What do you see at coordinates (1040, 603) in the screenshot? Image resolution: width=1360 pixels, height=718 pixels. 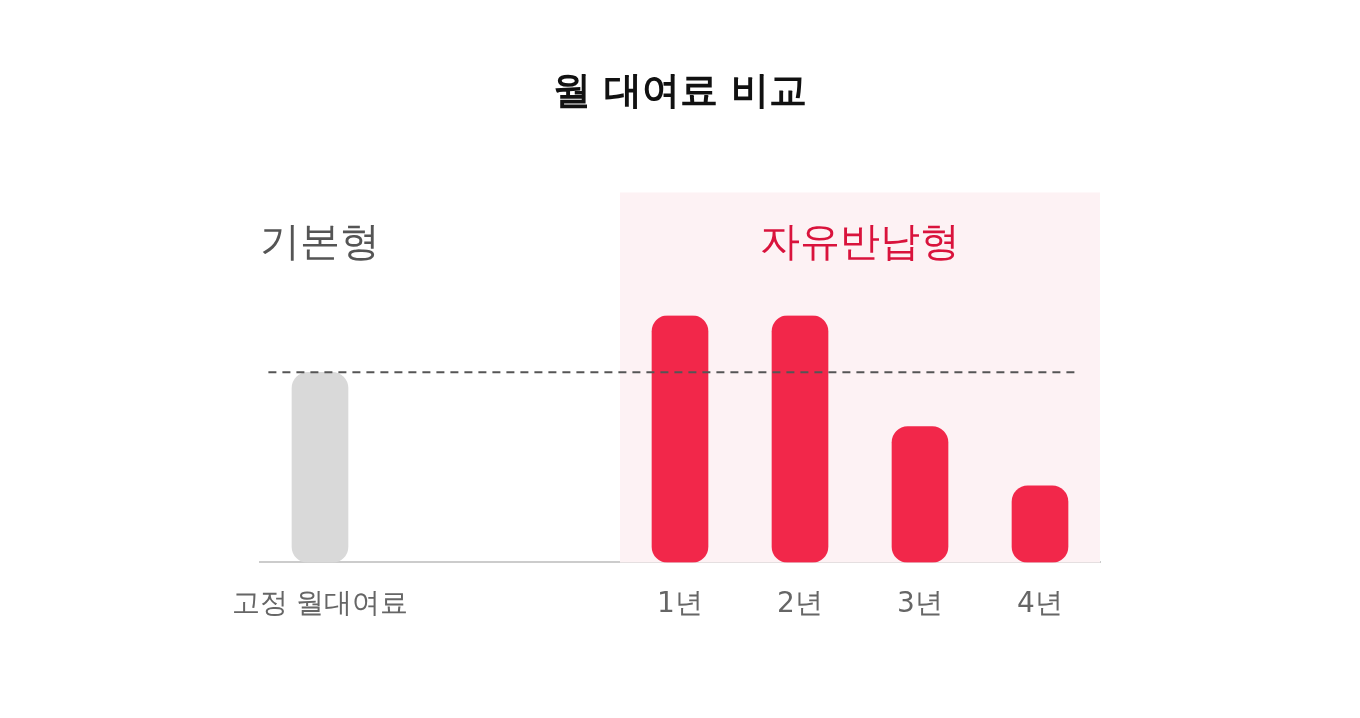 I see `x-tick-label: 4년` at bounding box center [1040, 603].